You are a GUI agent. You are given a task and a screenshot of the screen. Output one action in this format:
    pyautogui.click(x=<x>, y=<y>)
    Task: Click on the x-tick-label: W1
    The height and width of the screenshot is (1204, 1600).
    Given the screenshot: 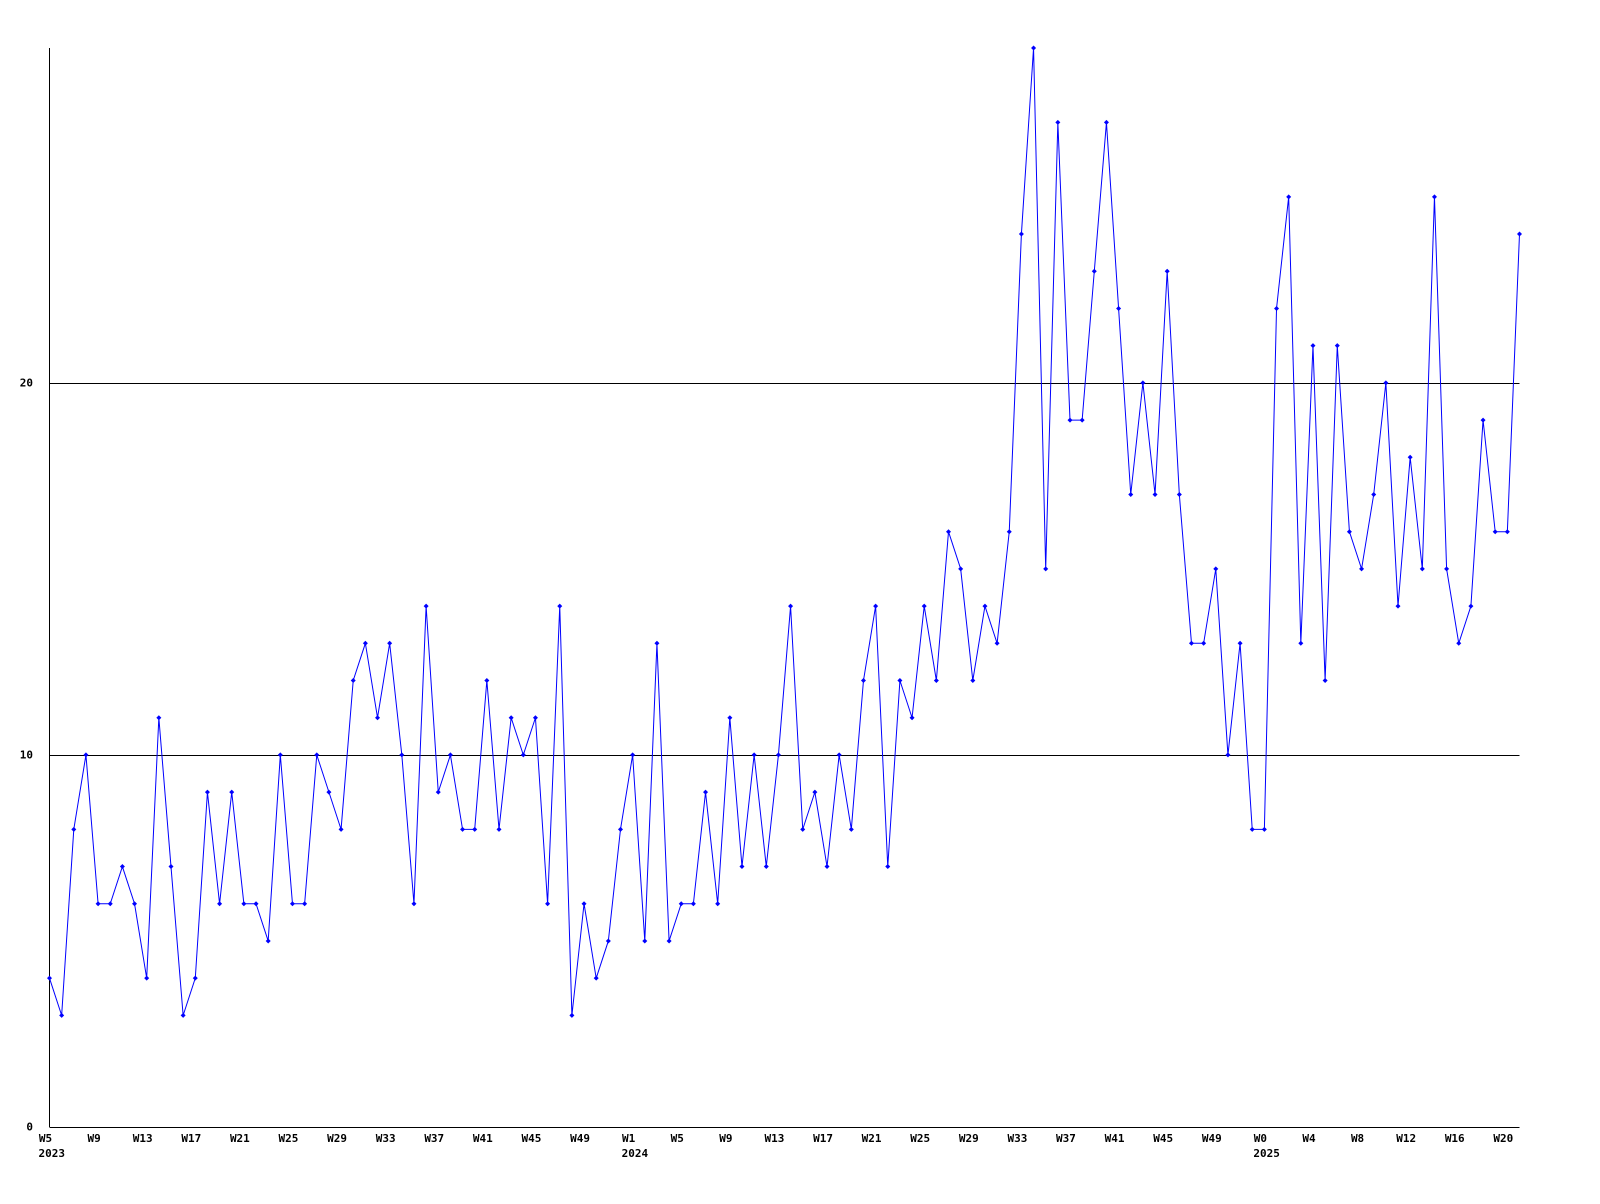 What is the action you would take?
    pyautogui.click(x=629, y=1138)
    